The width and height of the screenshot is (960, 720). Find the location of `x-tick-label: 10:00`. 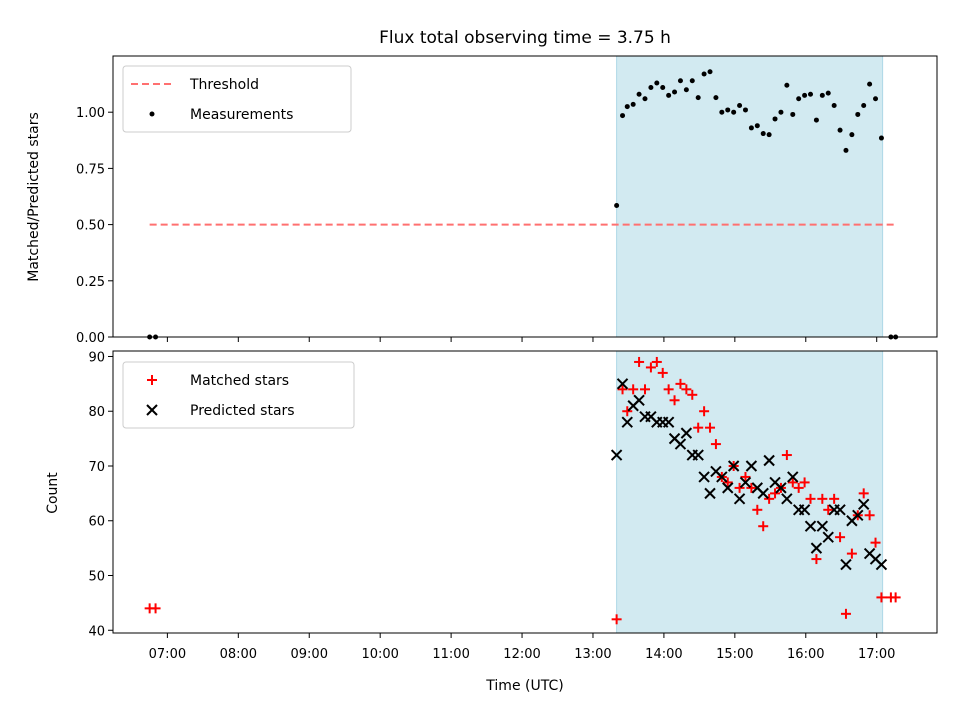

x-tick-label: 10:00 is located at coordinates (379, 654).